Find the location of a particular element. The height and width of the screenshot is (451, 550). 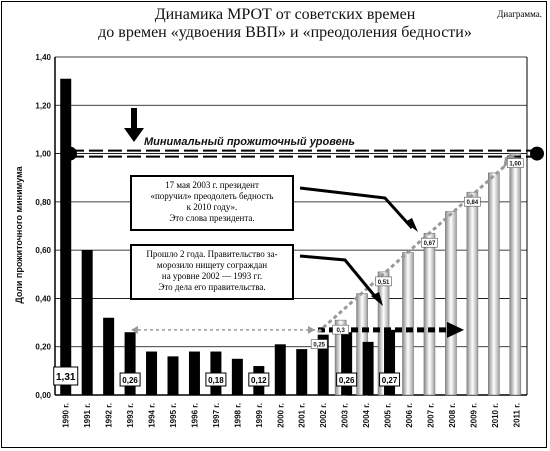

projected-label: 0,84 is located at coordinates (473, 203).